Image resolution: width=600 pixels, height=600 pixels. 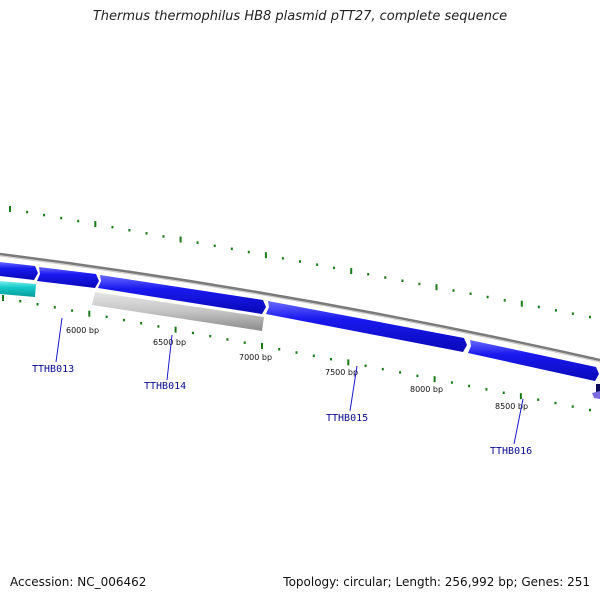 What do you see at coordinates (165, 386) in the screenshot?
I see `gene-label: TTHB014` at bounding box center [165, 386].